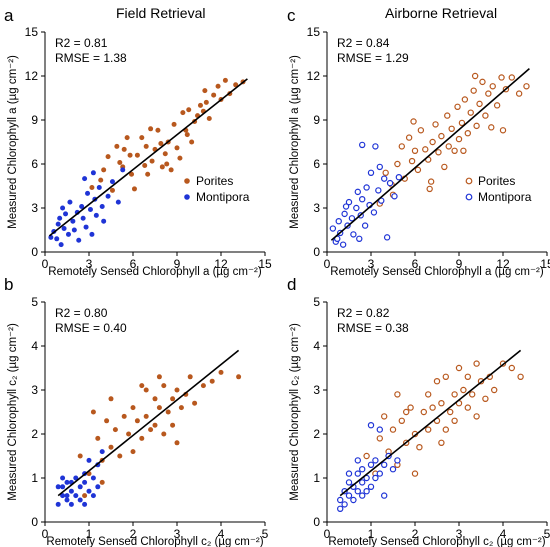 This screenshot has height=547, width=550. What do you see at coordinates (34, 302) in the screenshot?
I see `y-tick-label: 5` at bounding box center [34, 302].